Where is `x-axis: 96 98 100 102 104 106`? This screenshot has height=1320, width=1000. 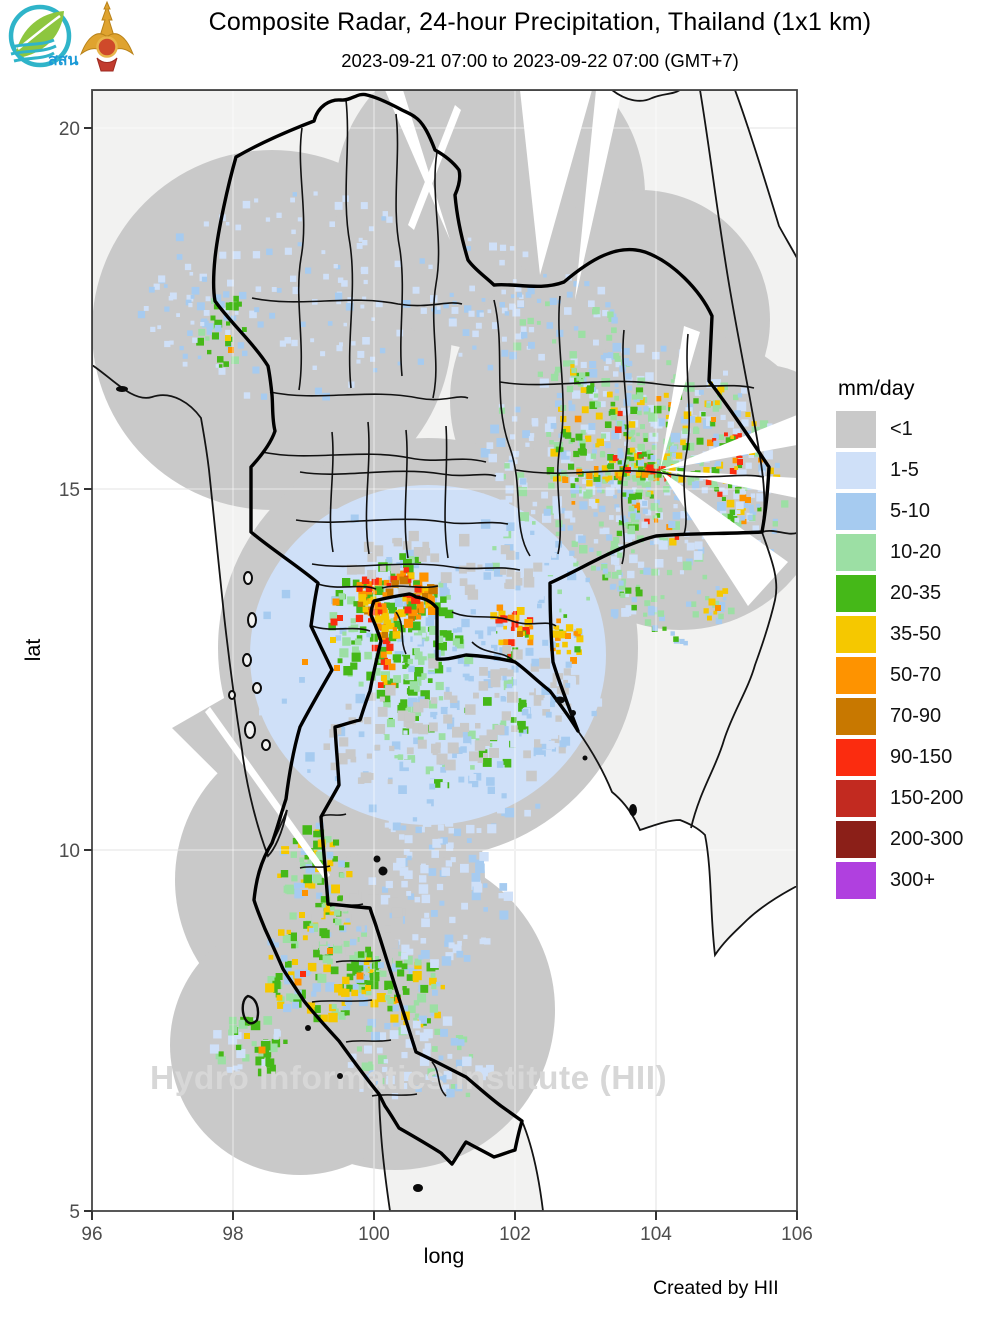 x-axis: 96 98 100 102 104 106 is located at coordinates (447, 1228).